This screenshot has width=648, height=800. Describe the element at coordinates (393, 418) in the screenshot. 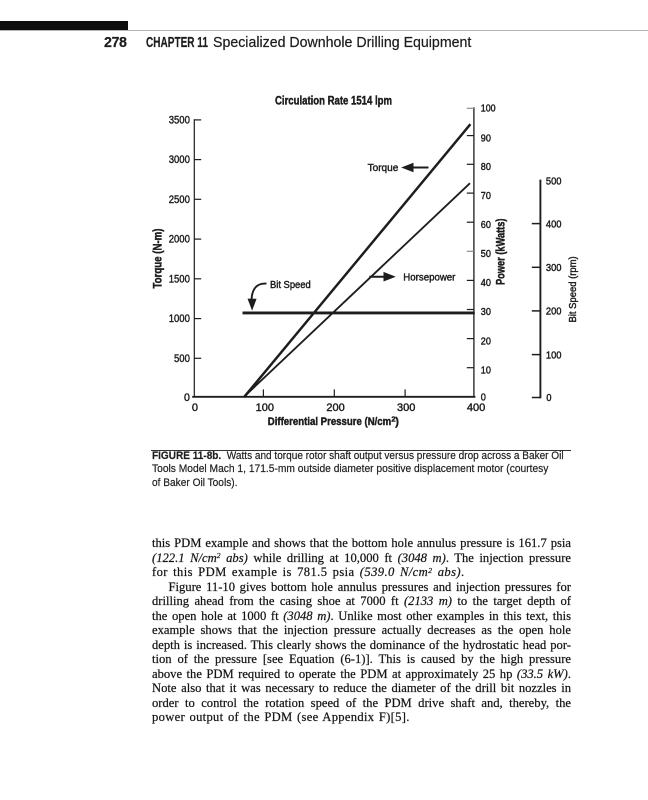

I see `svg-text: 2` at that location.